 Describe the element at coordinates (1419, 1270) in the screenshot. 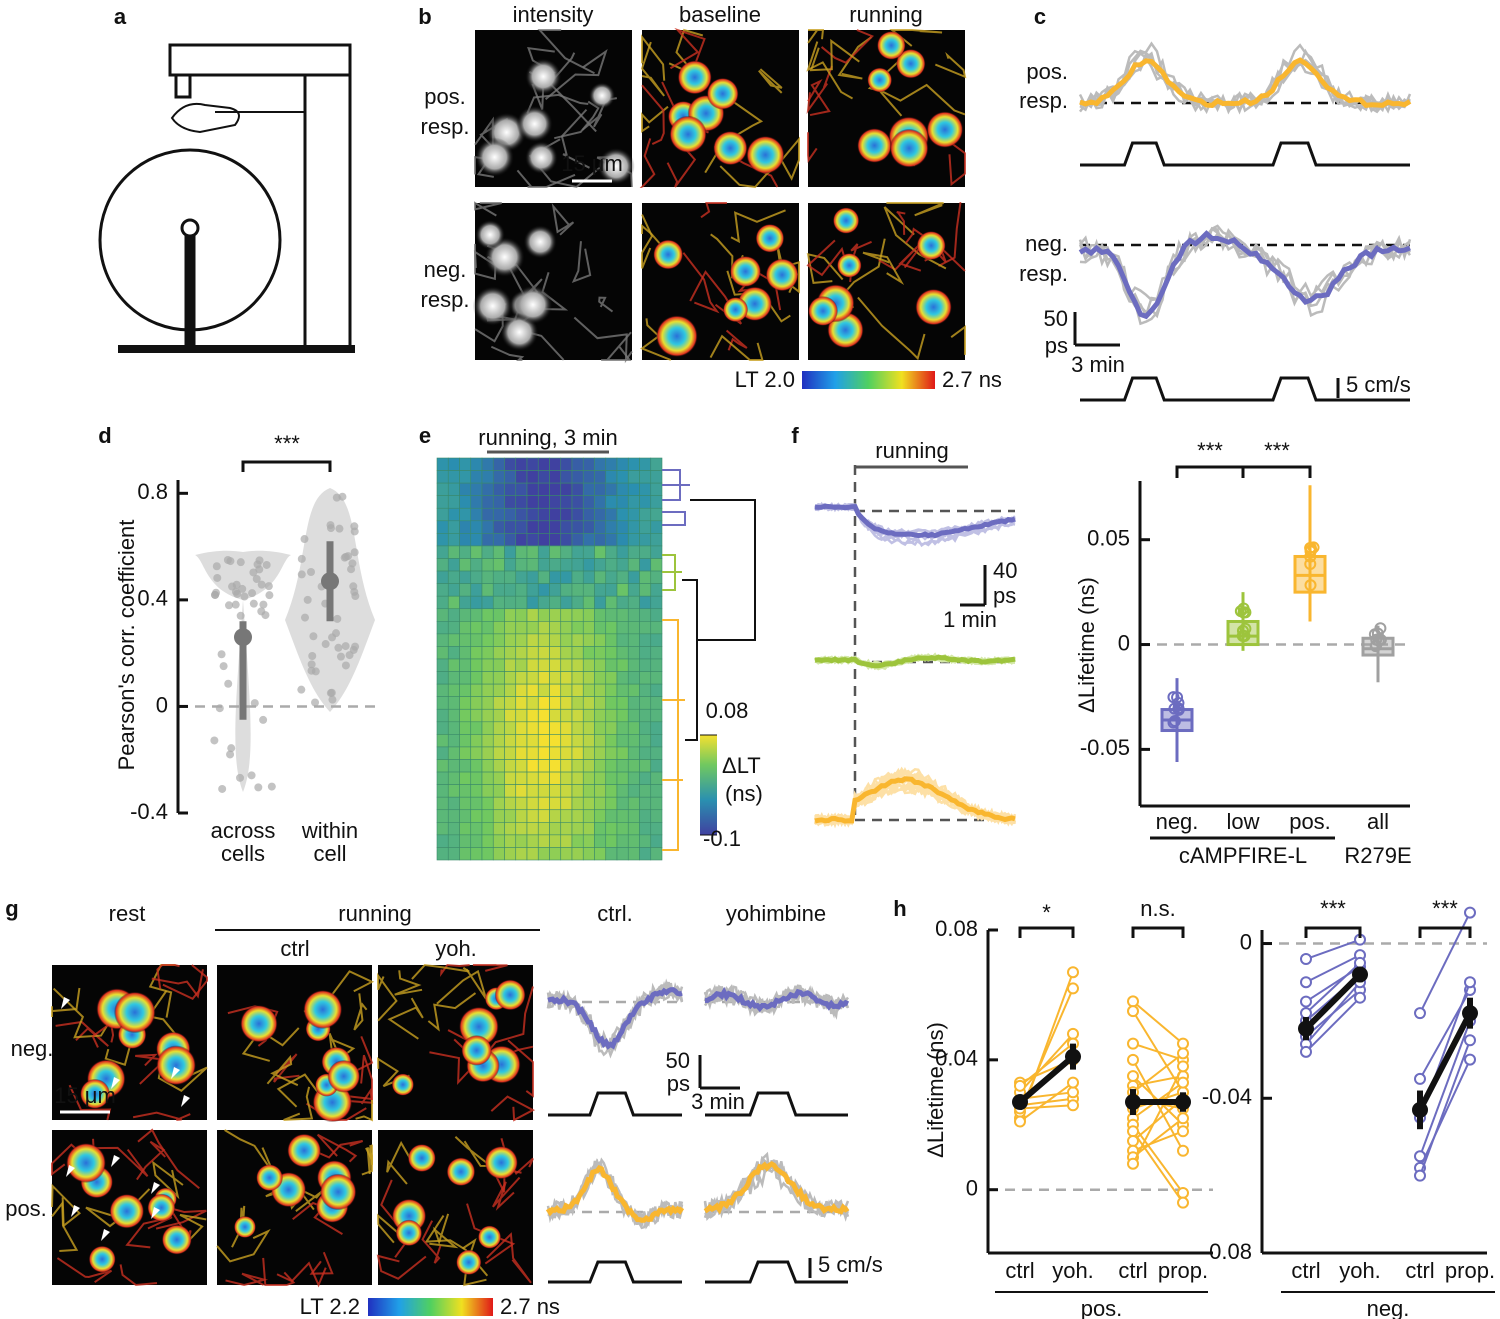

I see `x-tick-label: ctrl` at that location.